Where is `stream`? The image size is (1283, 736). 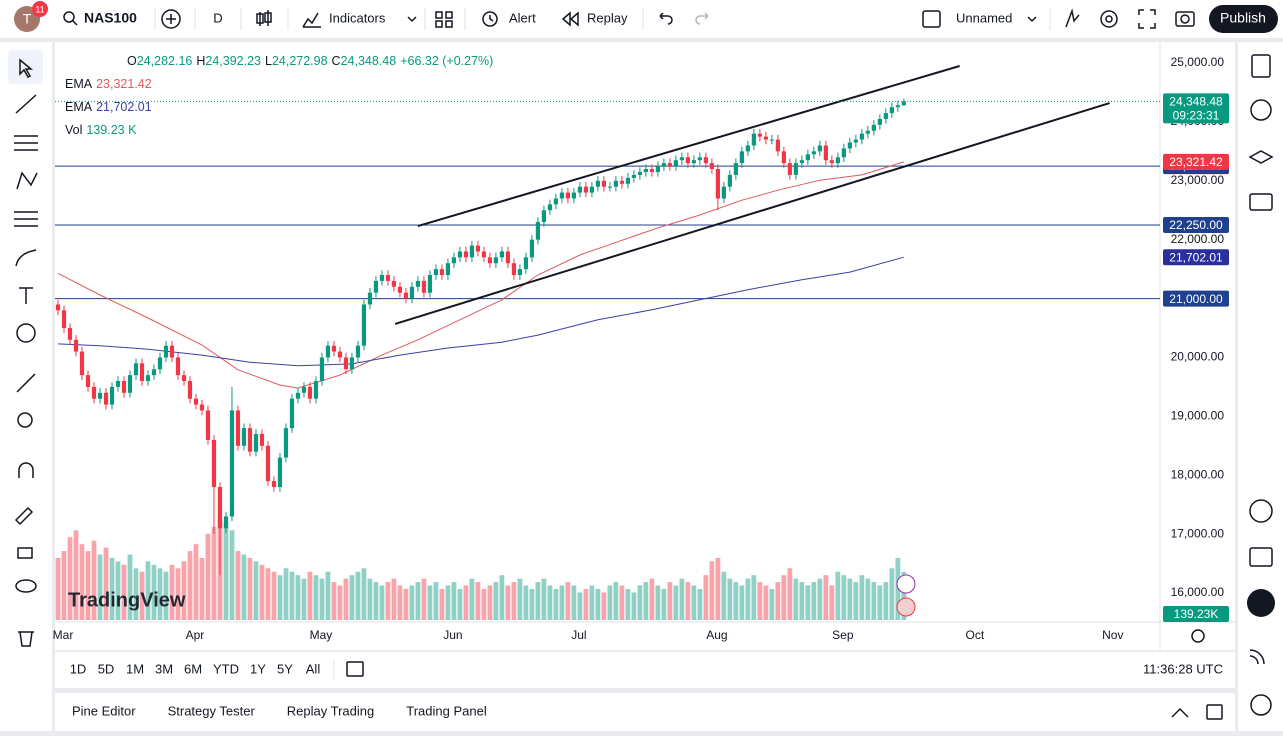 stream is located at coordinates (1257, 657).